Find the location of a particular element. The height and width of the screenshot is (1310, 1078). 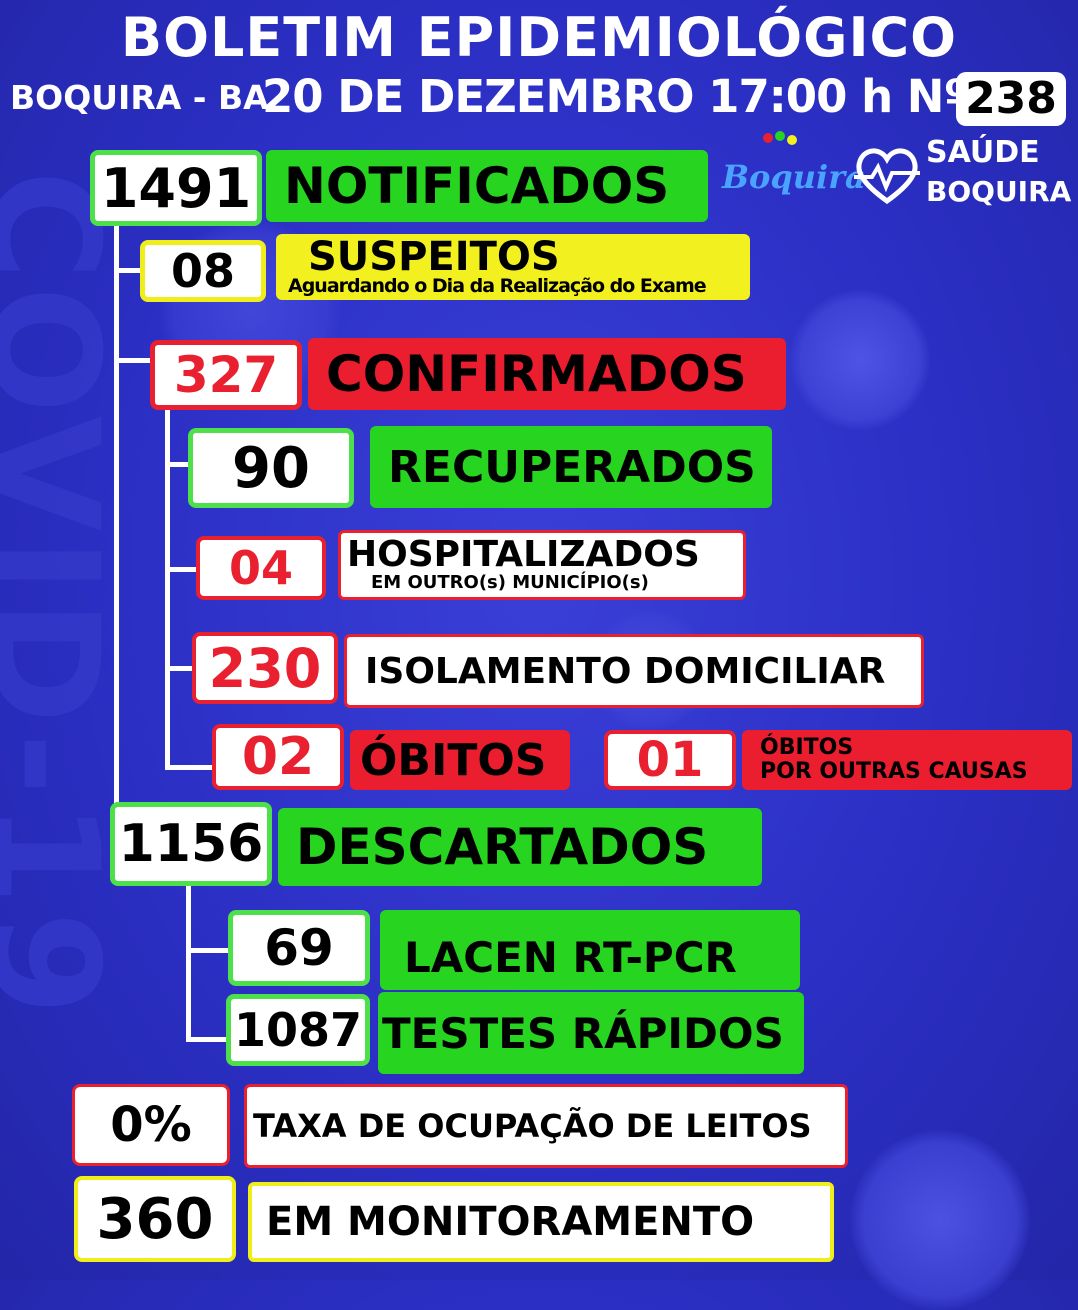

hospitalizados-label-text: HOSPITALIZADOS is located at coordinates (523, 554).